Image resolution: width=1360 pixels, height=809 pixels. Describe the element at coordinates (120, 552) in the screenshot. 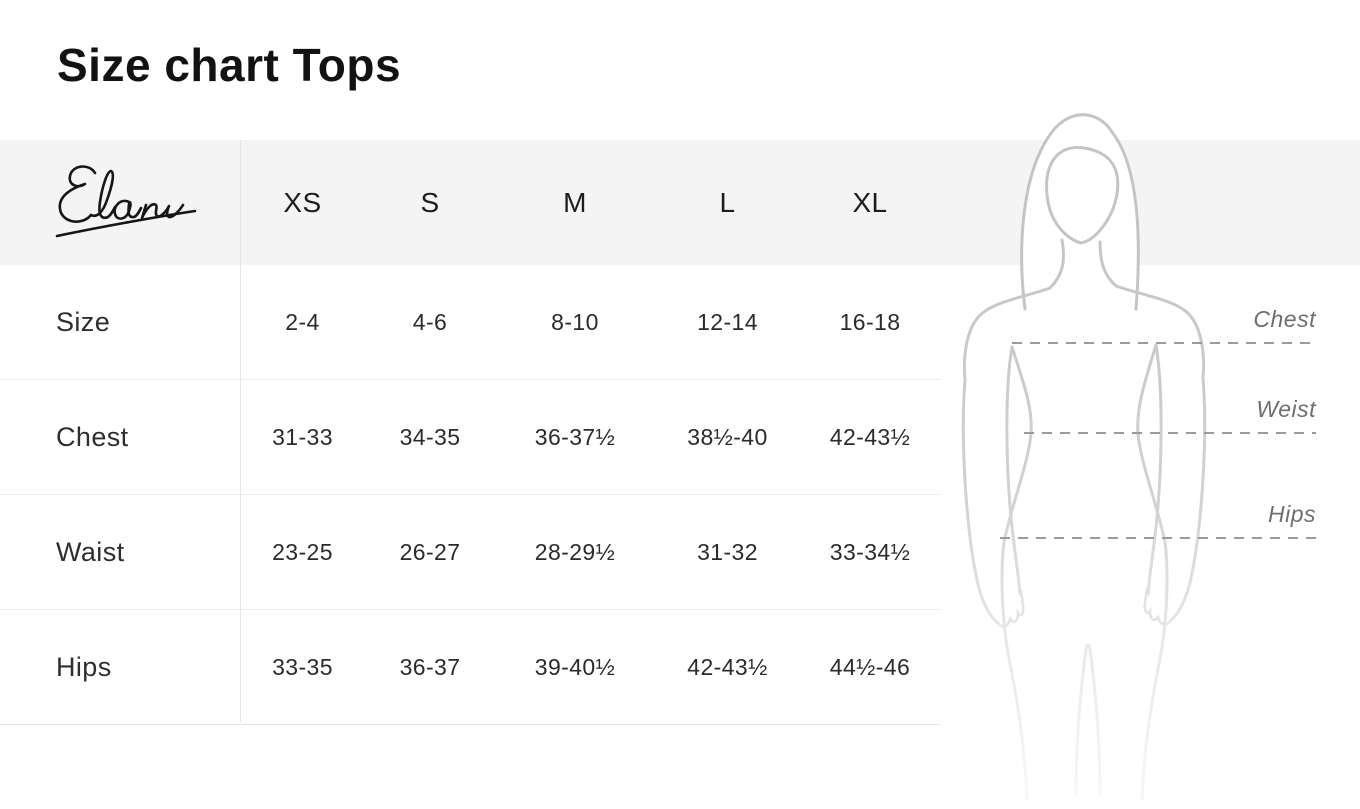

I see `row-label-waist: Waist` at that location.